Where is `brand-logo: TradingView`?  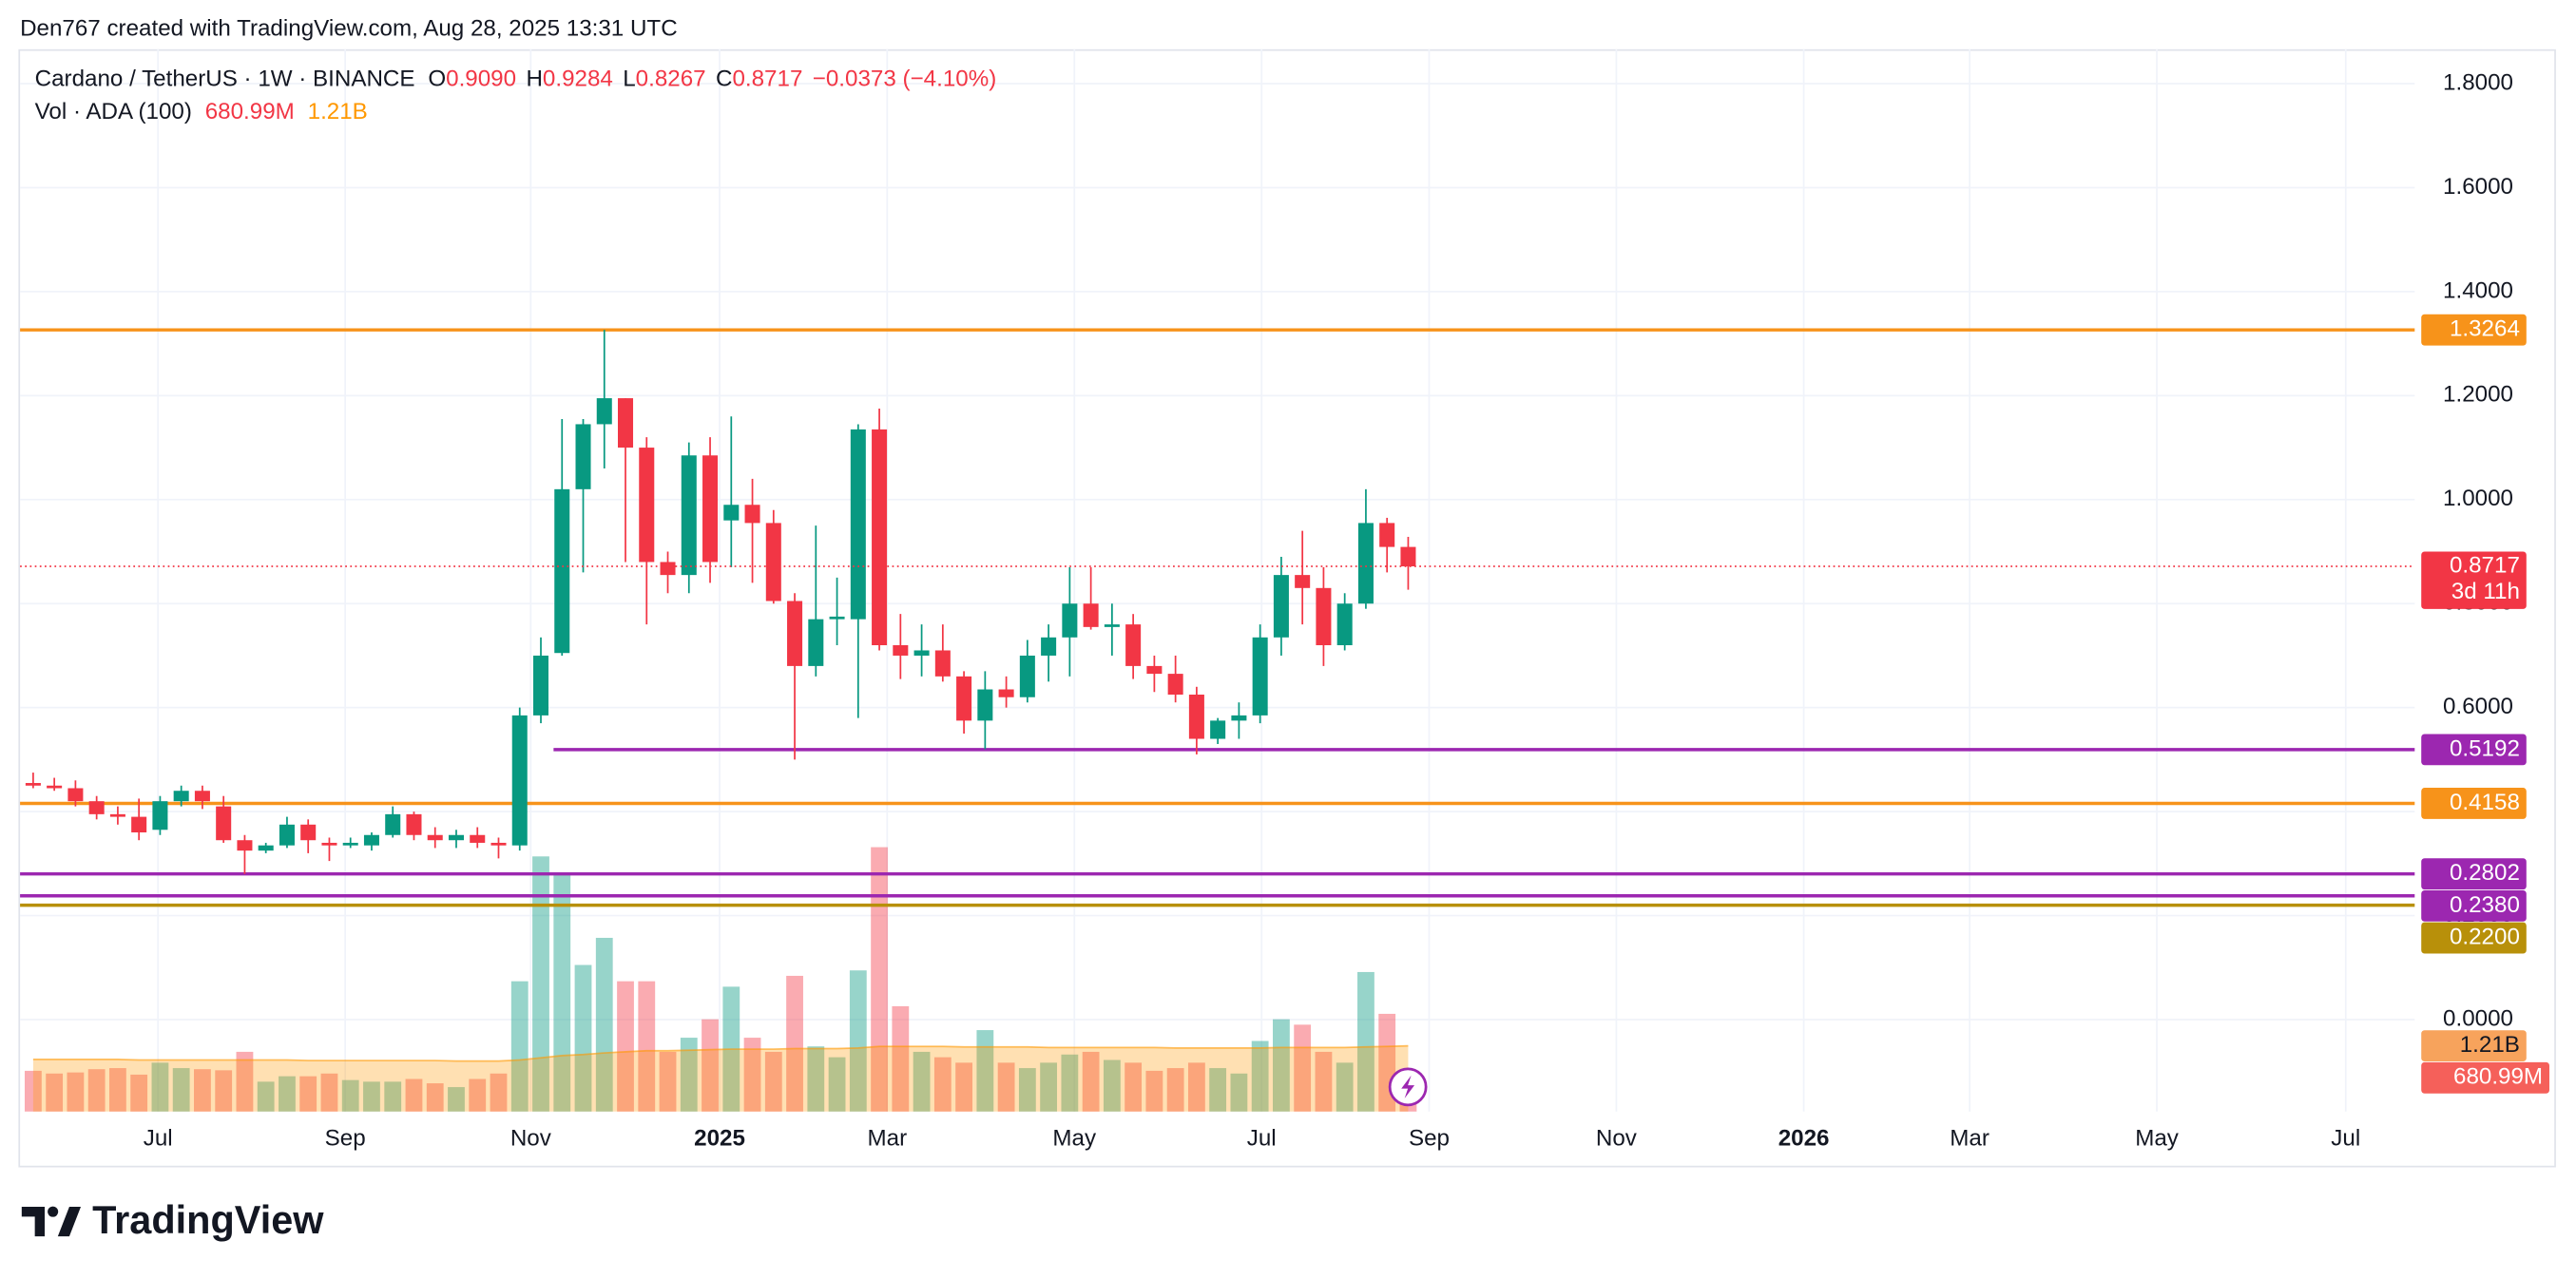
brand-logo: TradingView is located at coordinates (173, 1219).